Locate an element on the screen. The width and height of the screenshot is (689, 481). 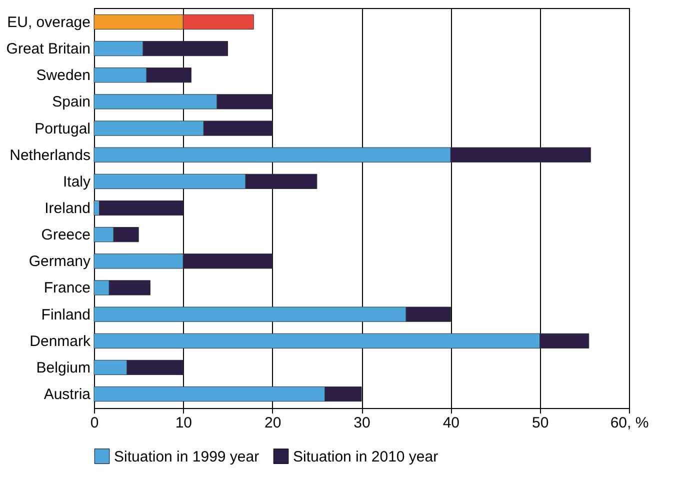
y-tick-label: France is located at coordinates (67, 288).